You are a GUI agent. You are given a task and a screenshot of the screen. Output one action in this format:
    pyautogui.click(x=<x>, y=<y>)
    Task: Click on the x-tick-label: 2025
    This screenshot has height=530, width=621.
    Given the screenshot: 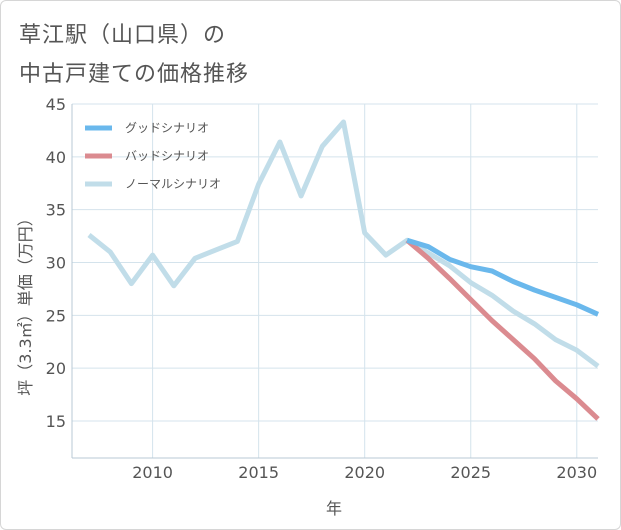 What is the action you would take?
    pyautogui.click(x=470, y=472)
    